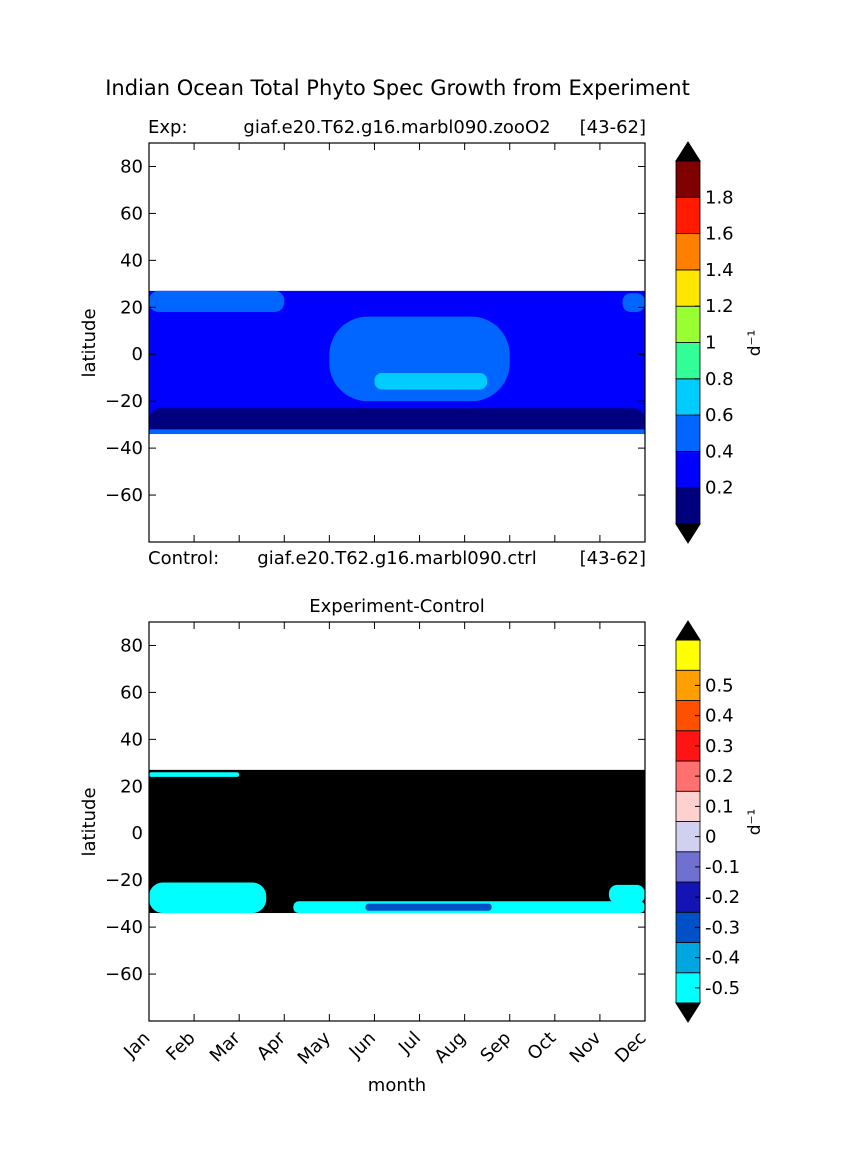 Image resolution: width=850 pixels, height=1174 pixels. What do you see at coordinates (613, 127) in the screenshot?
I see `exp-header-right: [43-62]` at bounding box center [613, 127].